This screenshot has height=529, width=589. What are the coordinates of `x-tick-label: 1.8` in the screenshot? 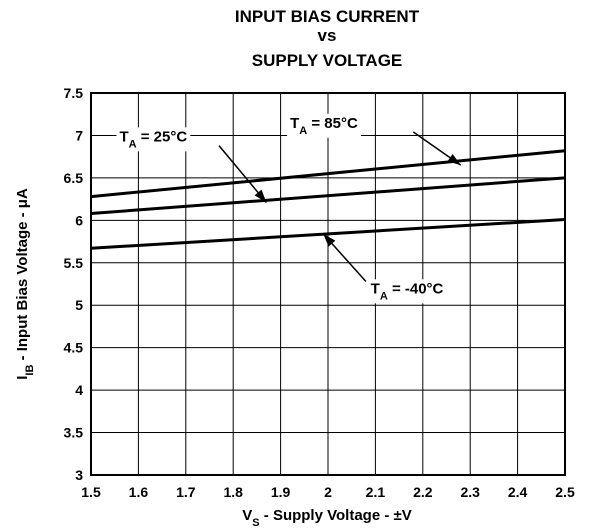 It's located at (233, 492).